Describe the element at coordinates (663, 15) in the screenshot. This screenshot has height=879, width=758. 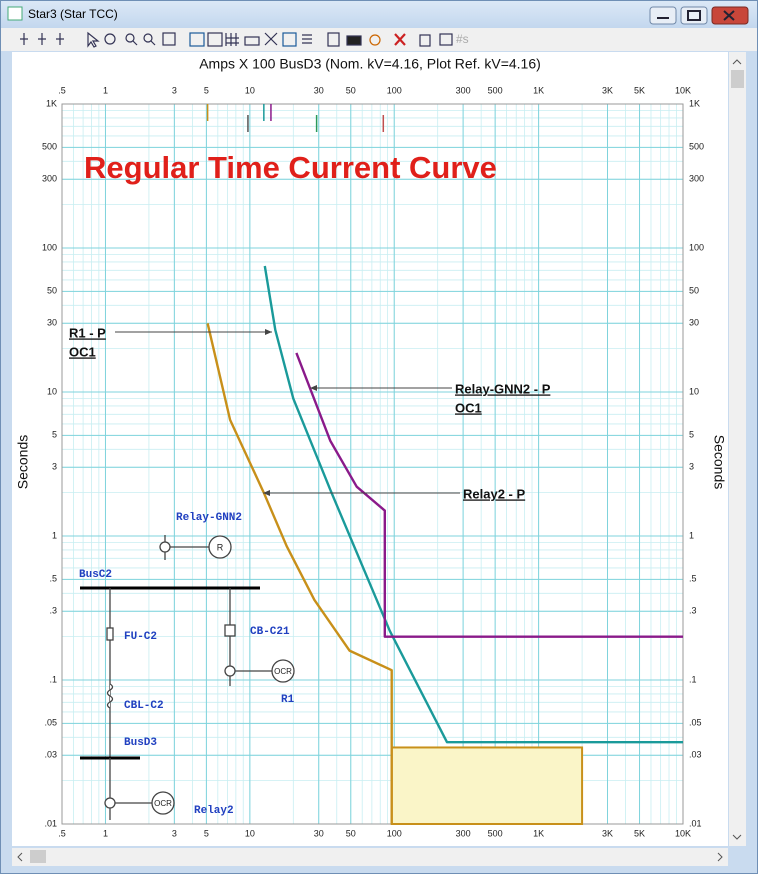
I see `minimize-button` at that location.